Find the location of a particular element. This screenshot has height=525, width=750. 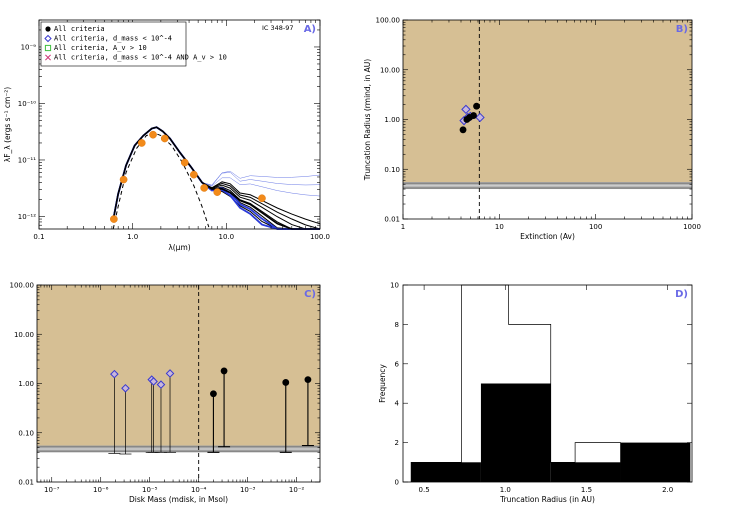

panel-label: D) is located at coordinates (681, 294).